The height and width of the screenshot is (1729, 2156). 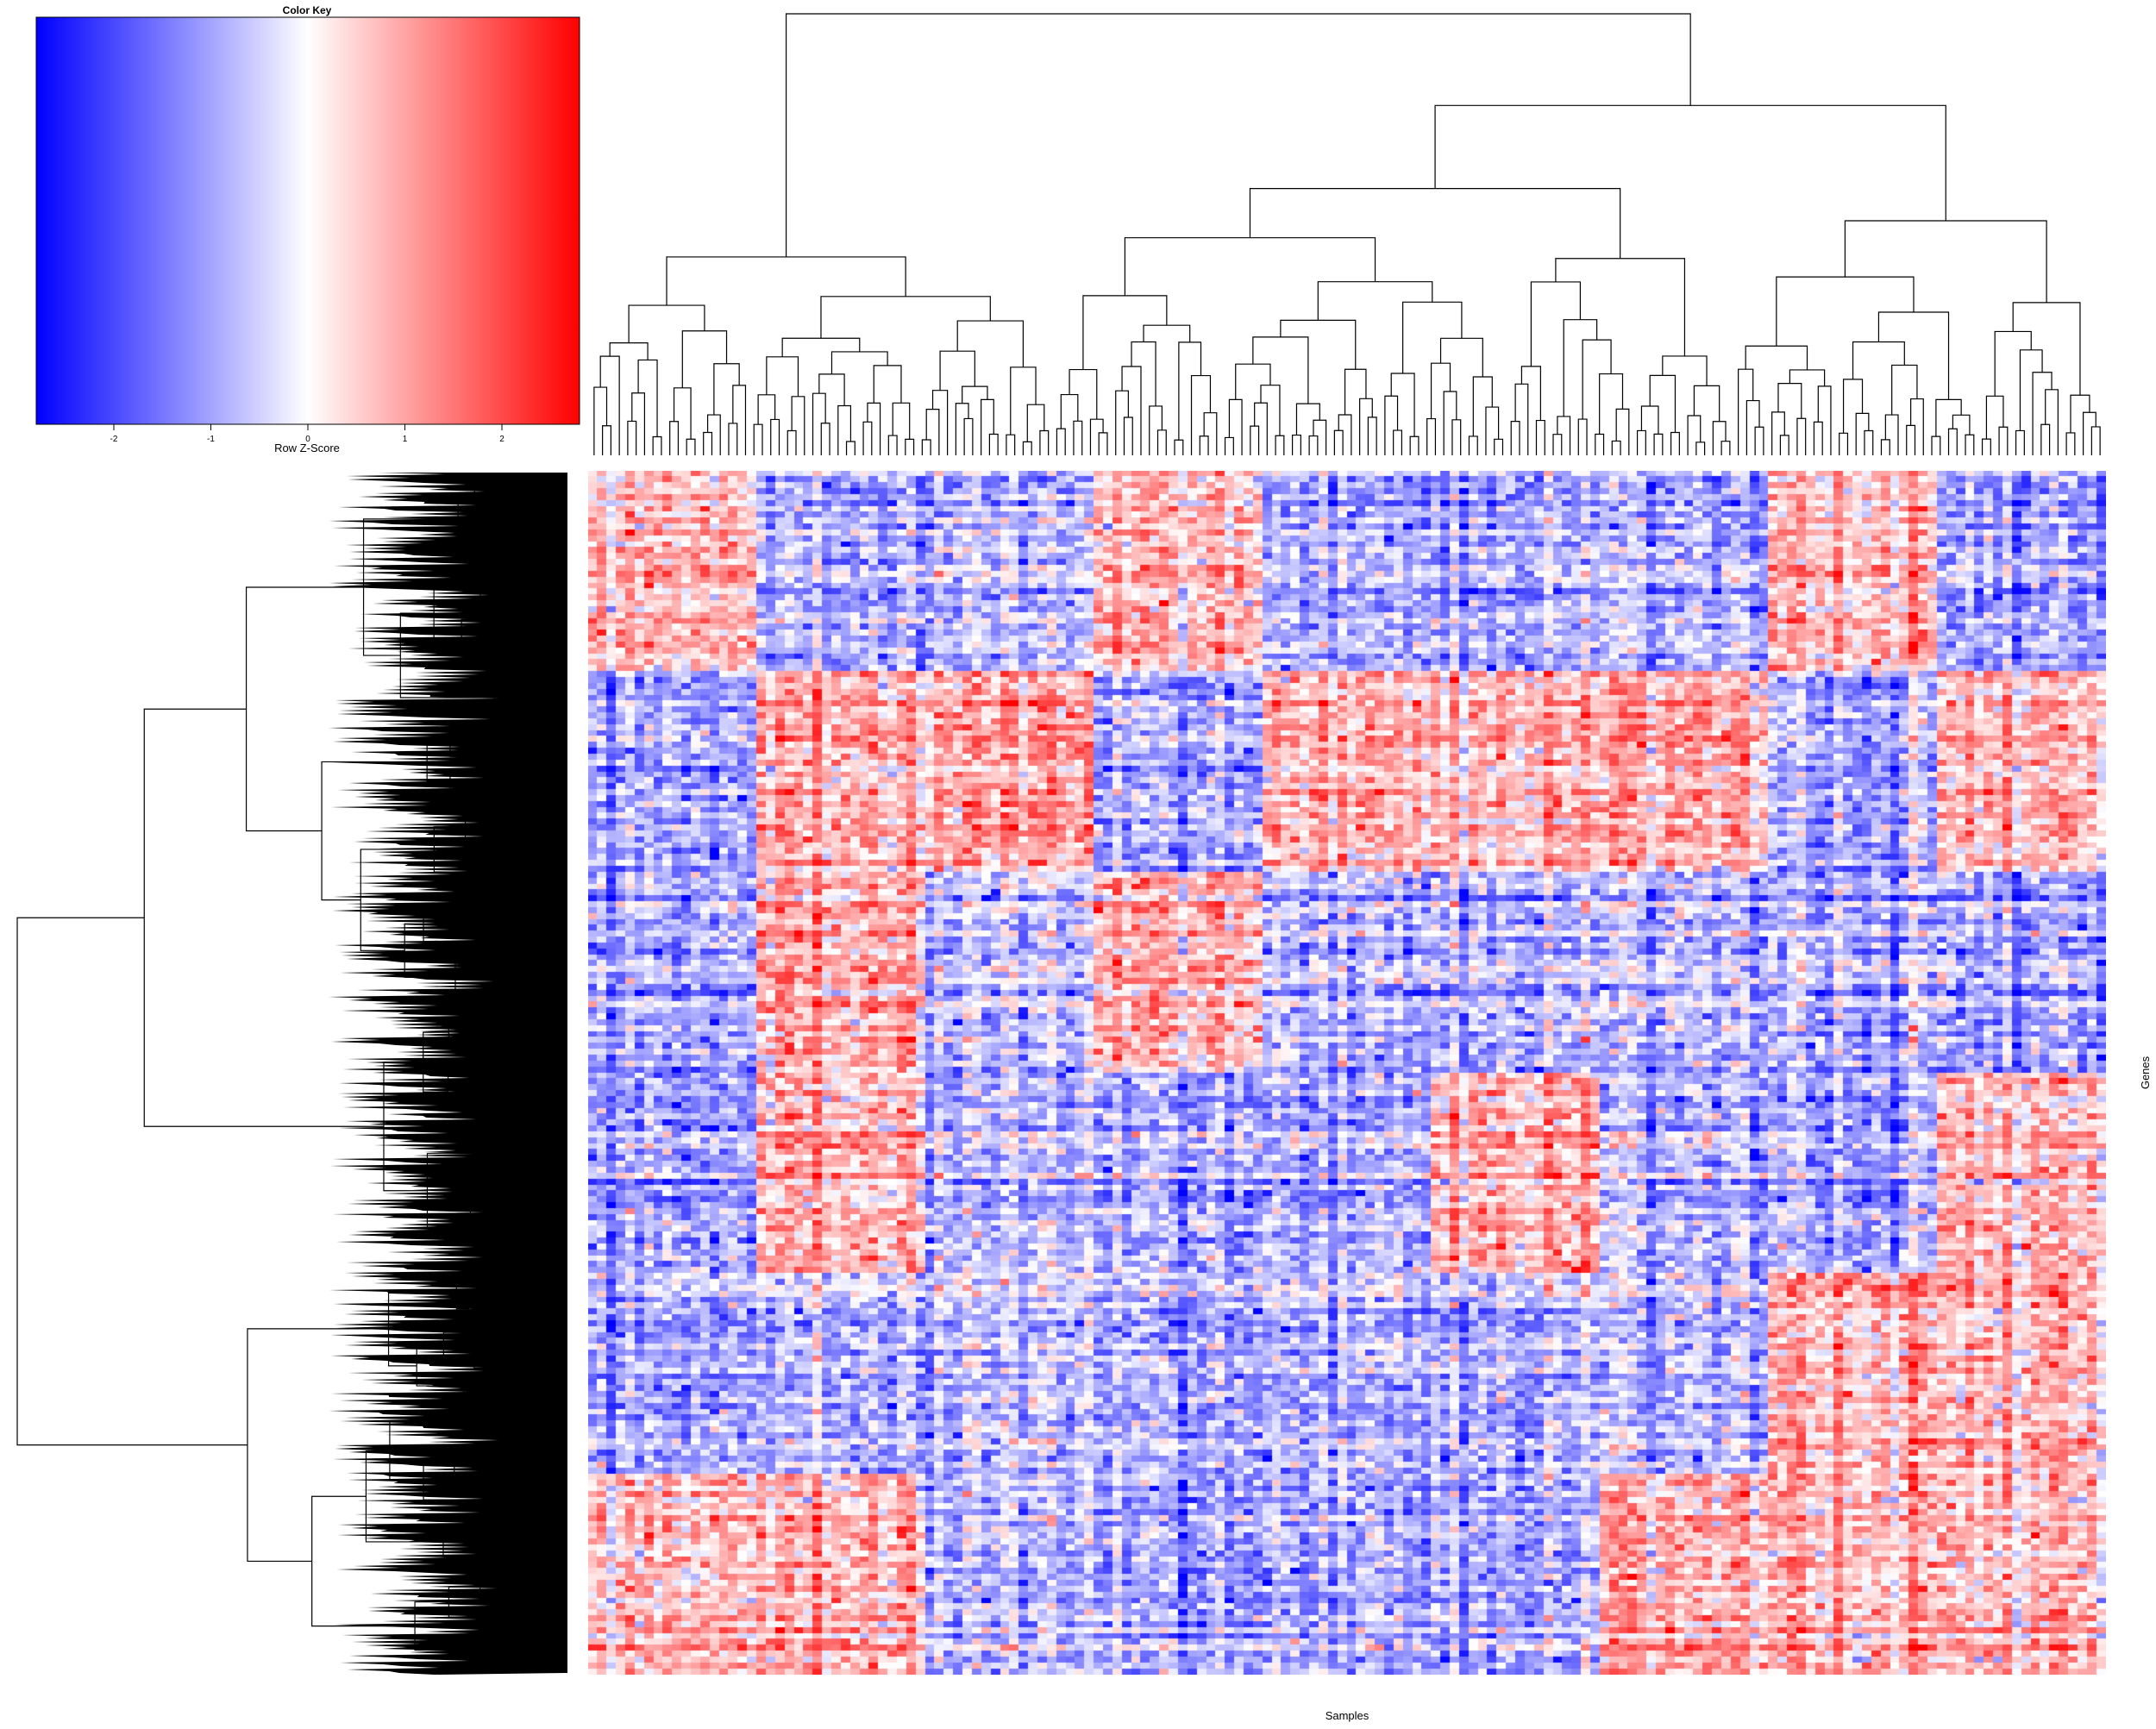 I want to click on color-key-axis: -2 -1 0 1 2, so click(x=307, y=434).